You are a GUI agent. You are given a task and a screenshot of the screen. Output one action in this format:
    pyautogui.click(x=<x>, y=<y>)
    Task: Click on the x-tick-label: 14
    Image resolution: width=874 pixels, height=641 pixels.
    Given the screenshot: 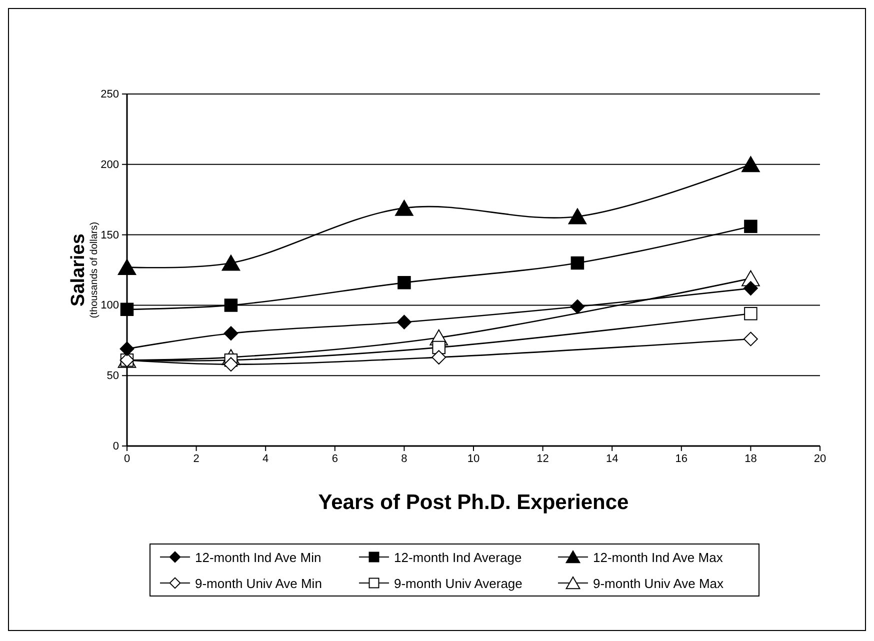 What is the action you would take?
    pyautogui.click(x=612, y=458)
    